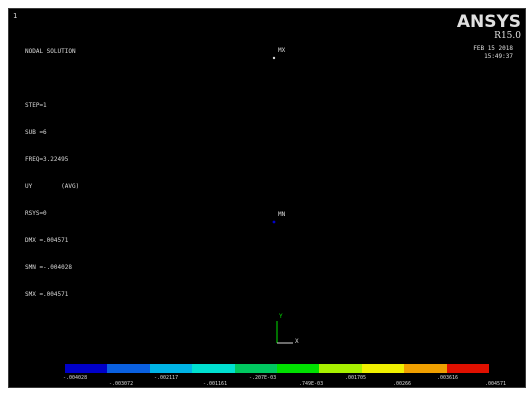 This screenshot has height=396, width=532. Describe the element at coordinates (47, 240) in the screenshot. I see `info-line-dmx: DMX =.004571` at that location.